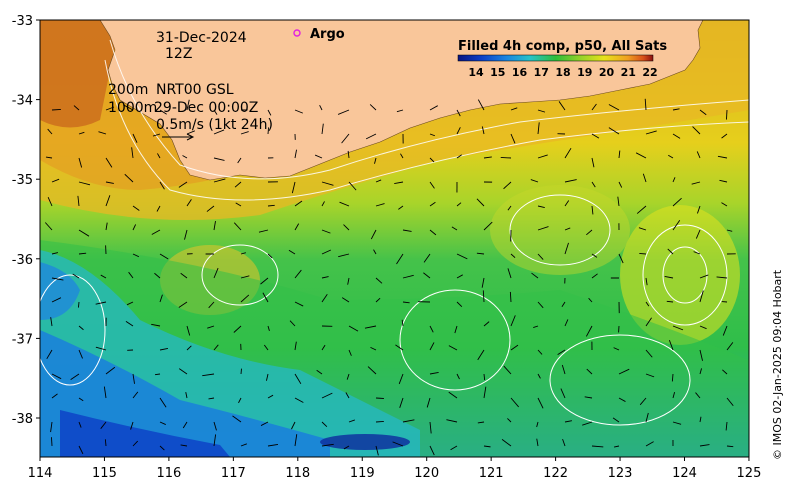  What do you see at coordinates (685, 275) in the screenshot?
I see `eddy-contour` at bounding box center [685, 275].